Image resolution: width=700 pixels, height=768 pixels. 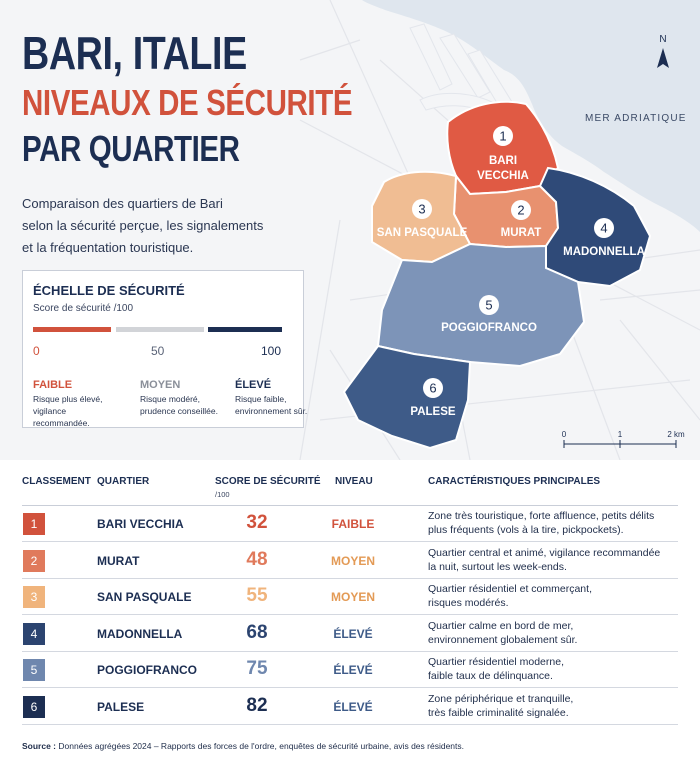 I want to click on district-label-5: 5 POGGIOFRANCO, so click(x=489, y=314).